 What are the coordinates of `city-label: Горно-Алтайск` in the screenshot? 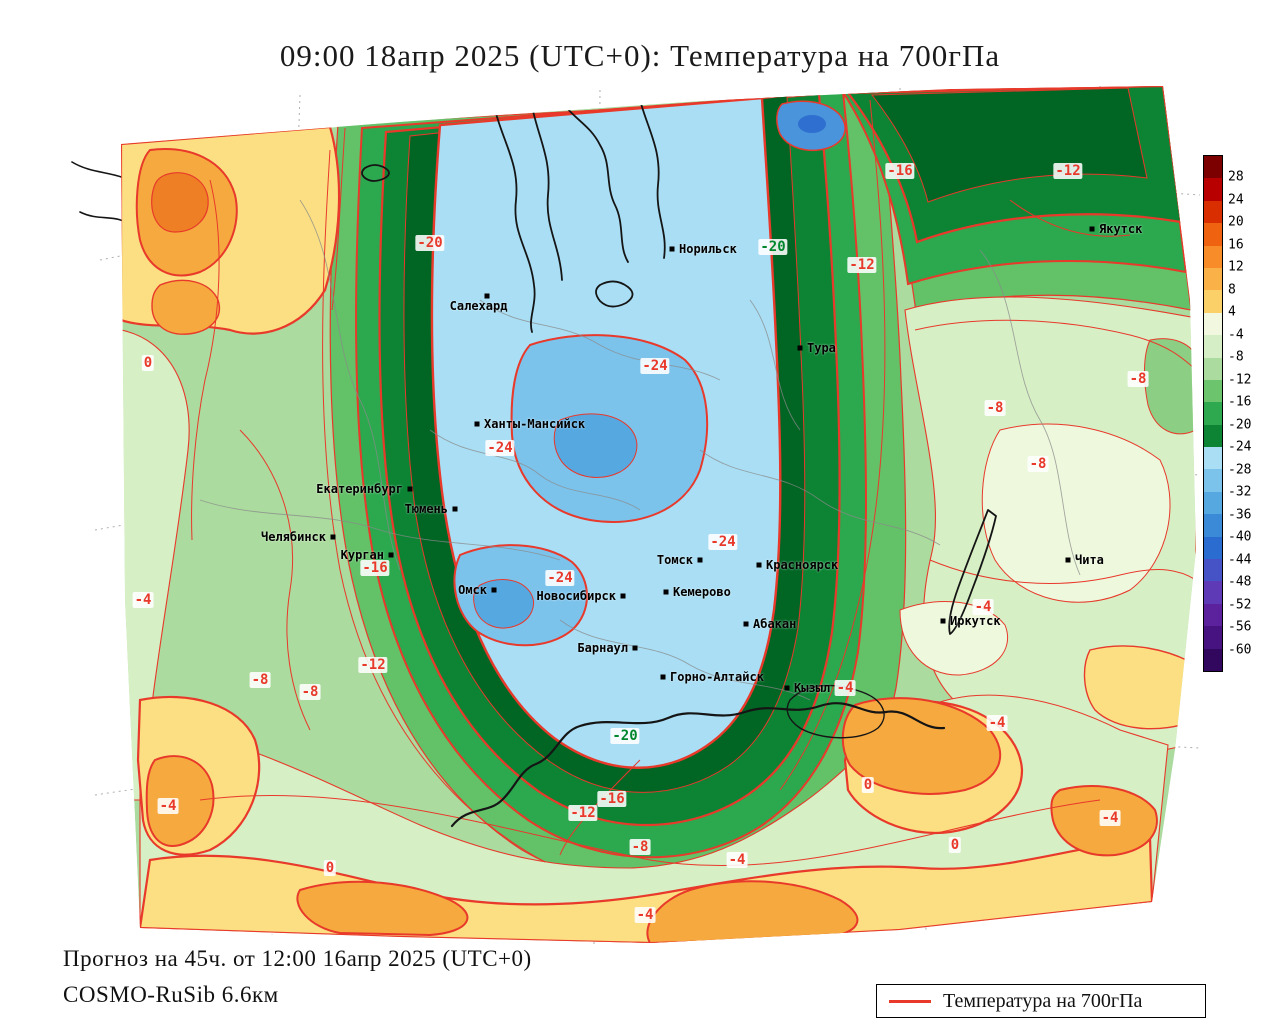 It's located at (717, 677).